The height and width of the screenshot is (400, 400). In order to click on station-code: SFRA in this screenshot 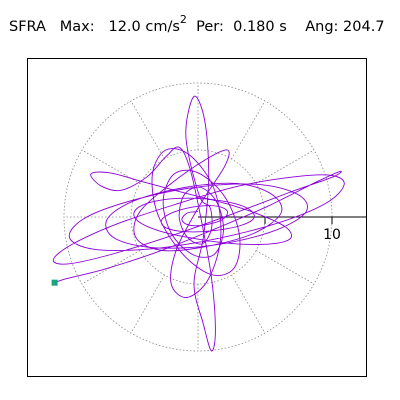, I will do `click(27, 26)`.